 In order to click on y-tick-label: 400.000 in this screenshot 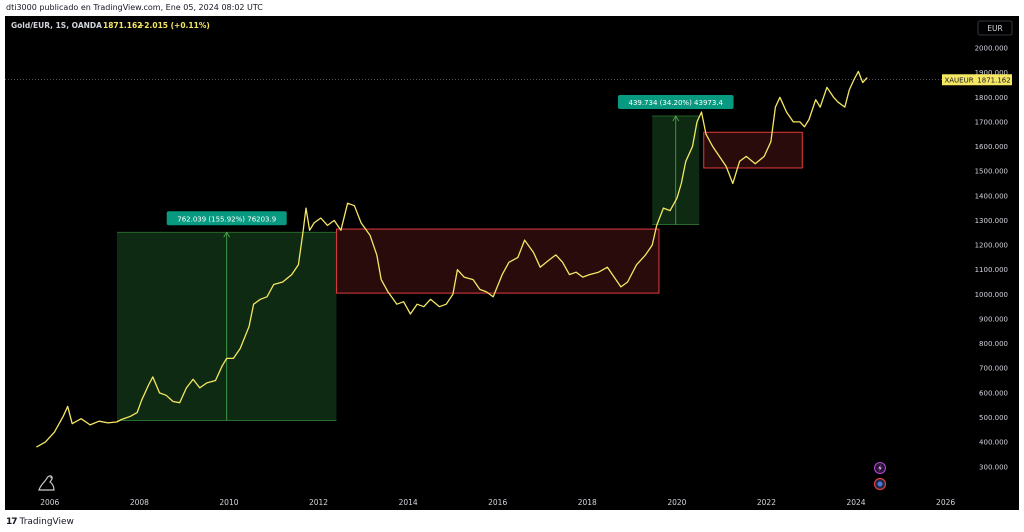, I will do `click(993, 443)`.